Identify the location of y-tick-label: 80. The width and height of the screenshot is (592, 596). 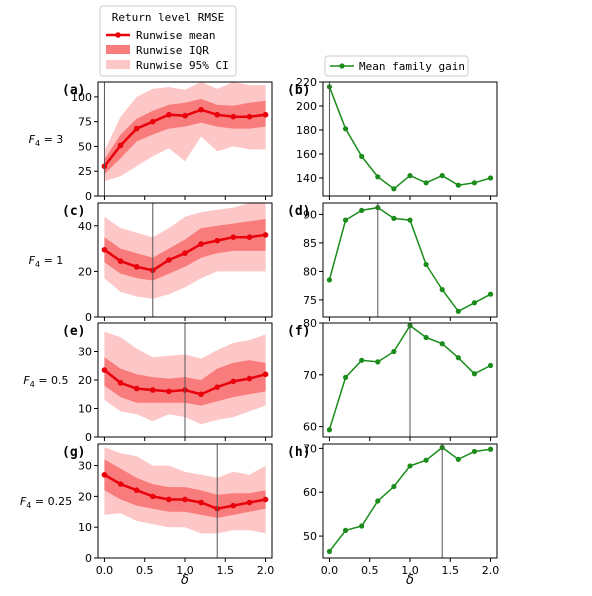
(310, 271).